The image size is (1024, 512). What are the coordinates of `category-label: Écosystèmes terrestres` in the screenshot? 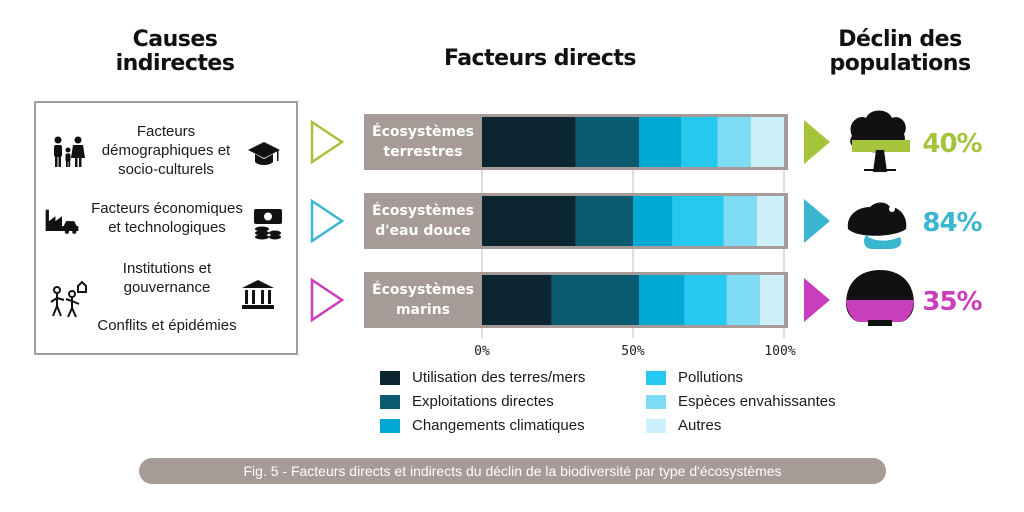 It's located at (423, 141).